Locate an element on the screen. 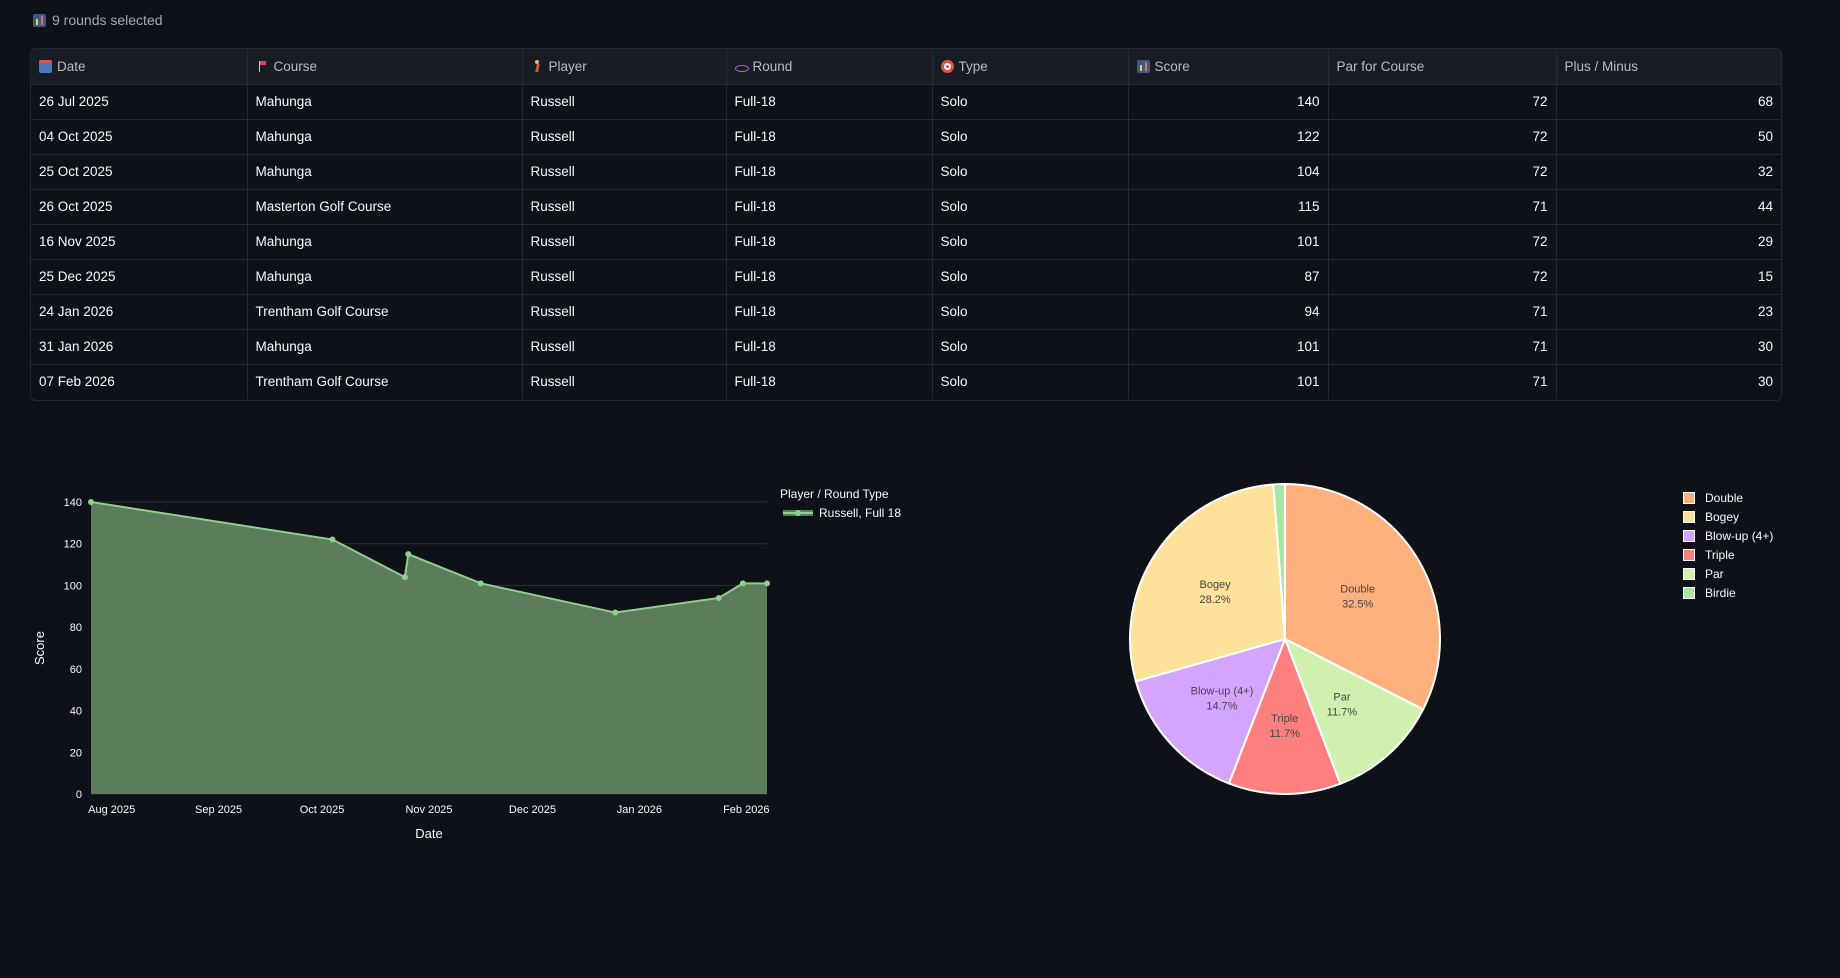  cell-course: Masterton Golf Course is located at coordinates (385, 207).